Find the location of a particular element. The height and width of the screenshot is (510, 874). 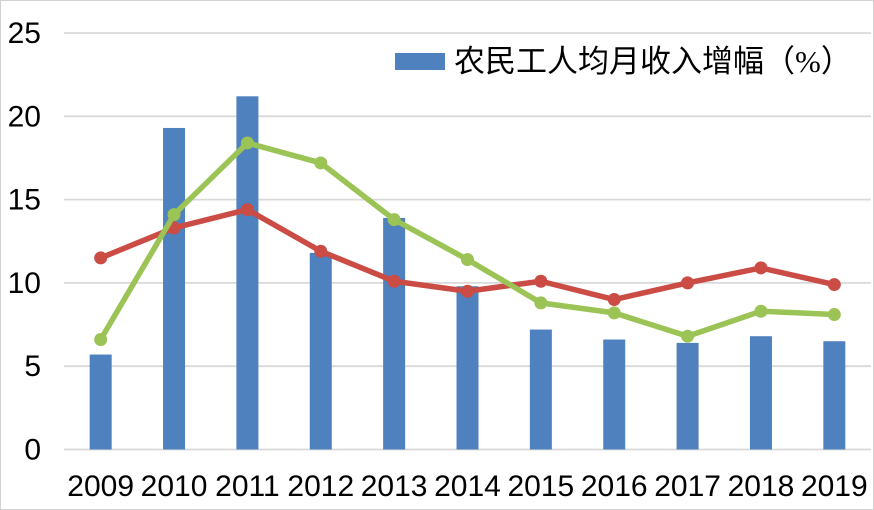

red-line-marker-2018 is located at coordinates (761, 268).